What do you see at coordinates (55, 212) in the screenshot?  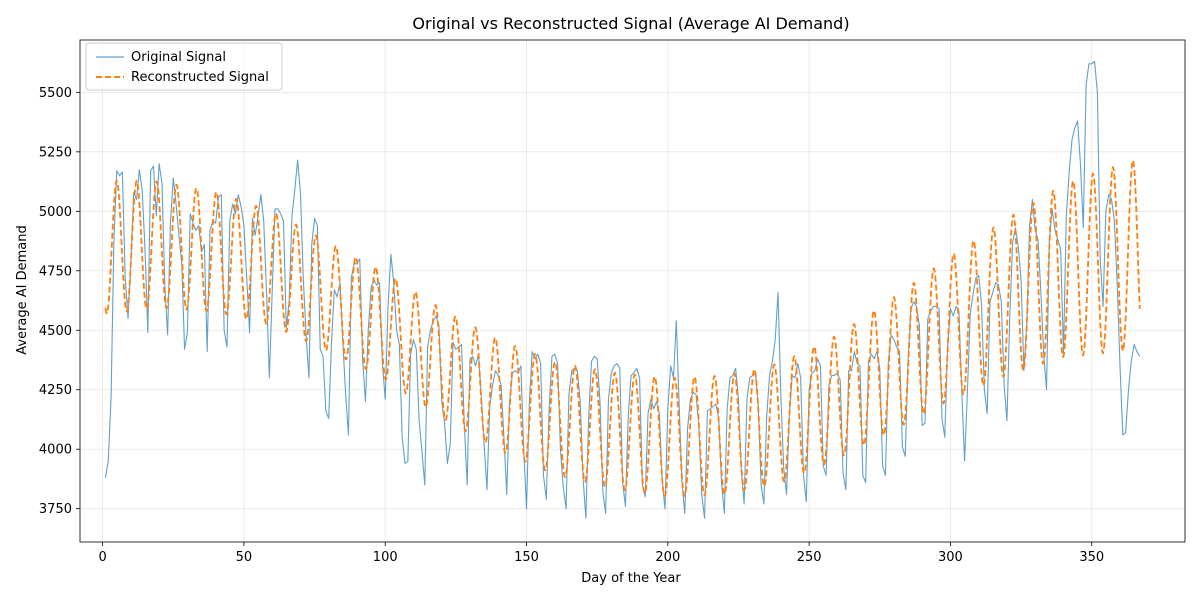 I see `y-tick-label: 5000` at bounding box center [55, 212].